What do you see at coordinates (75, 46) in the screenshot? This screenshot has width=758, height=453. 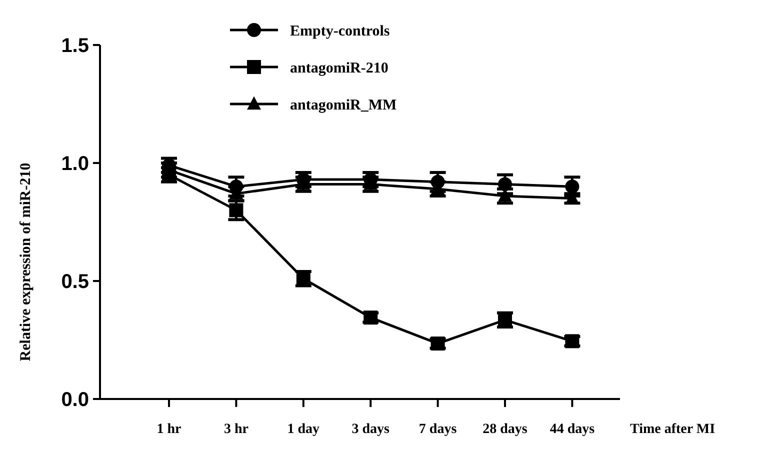 I see `y-tick-label: 1.5` at bounding box center [75, 46].